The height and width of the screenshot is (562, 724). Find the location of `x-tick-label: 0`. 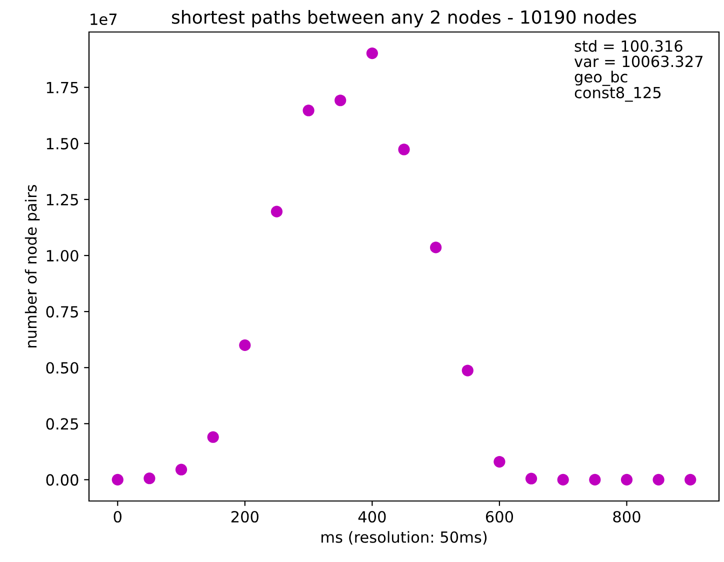

x-tick-label: 0 is located at coordinates (118, 516).